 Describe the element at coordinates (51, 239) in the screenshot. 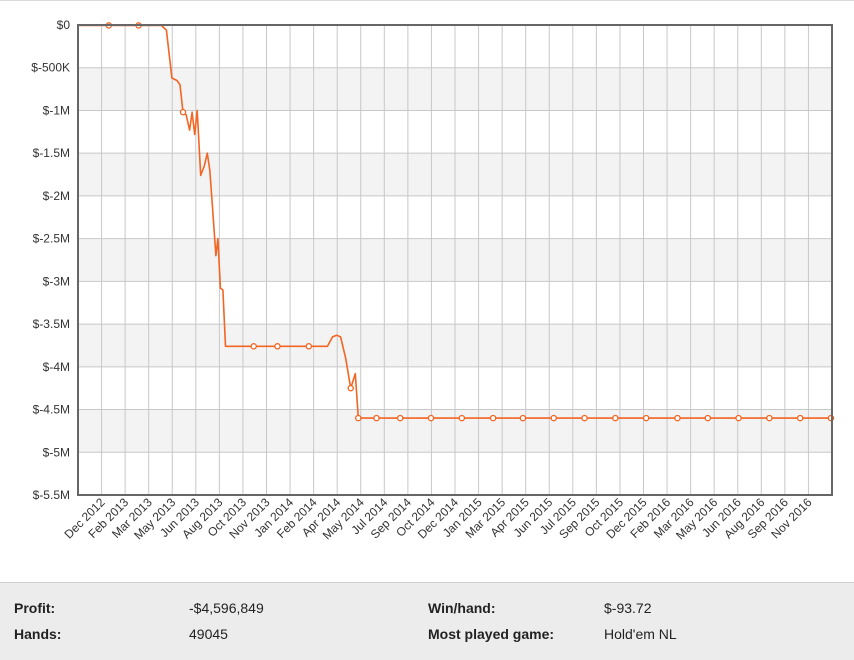

I see `y-tick-label: $-2.5M` at that location.